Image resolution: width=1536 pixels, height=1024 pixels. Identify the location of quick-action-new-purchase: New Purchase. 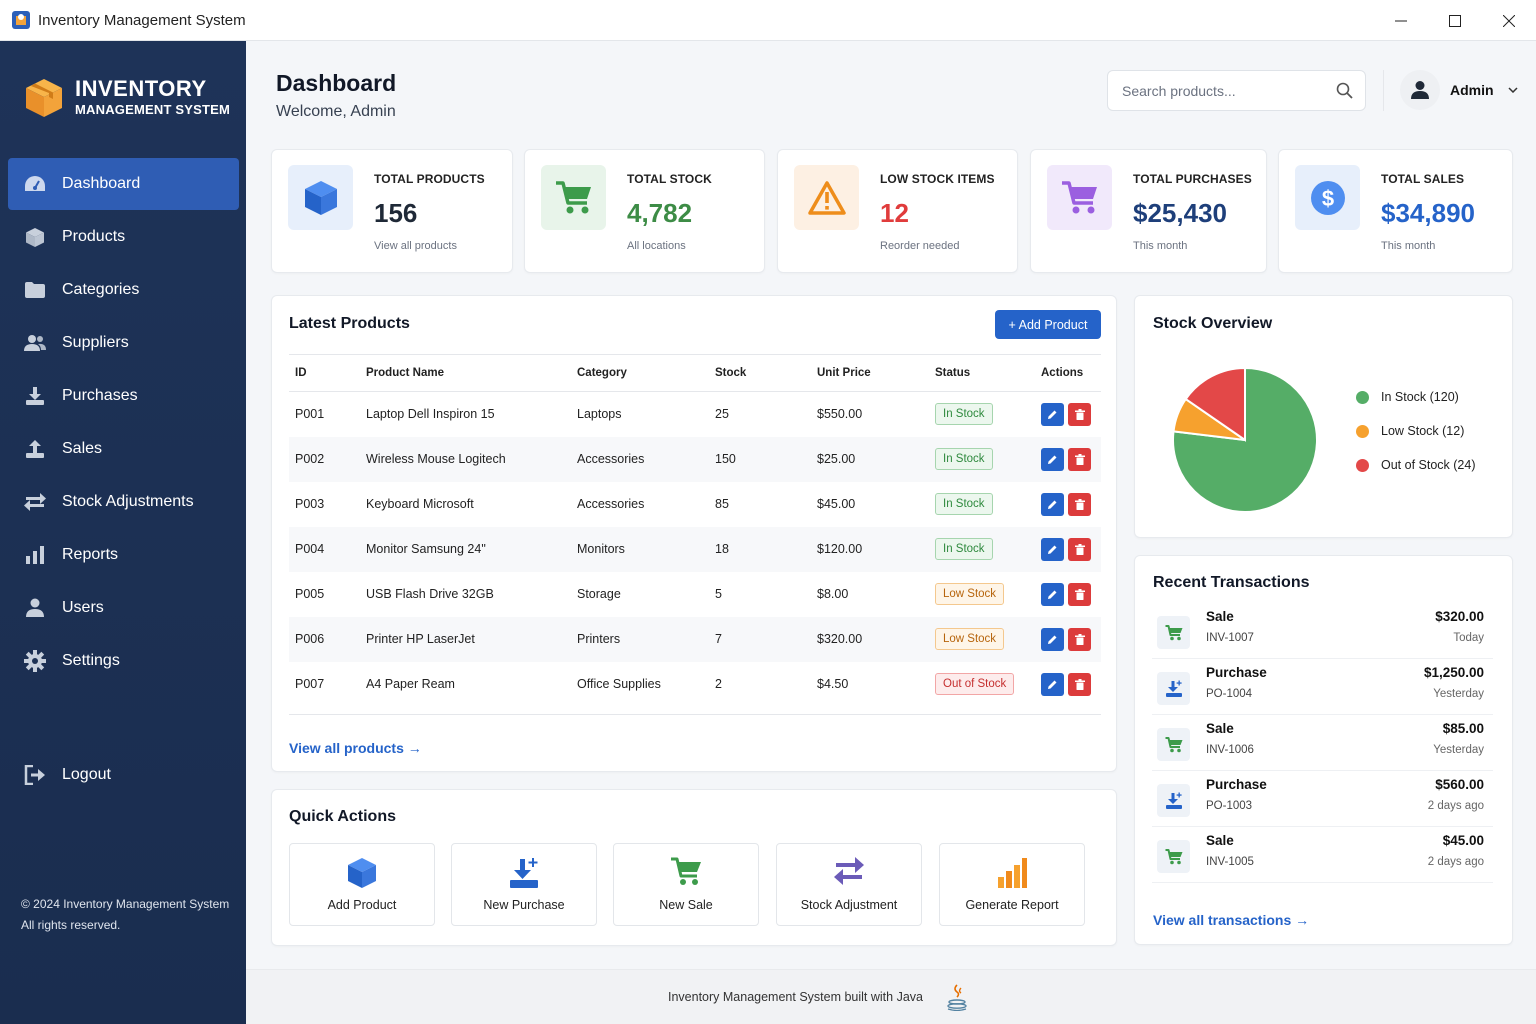
(524, 884).